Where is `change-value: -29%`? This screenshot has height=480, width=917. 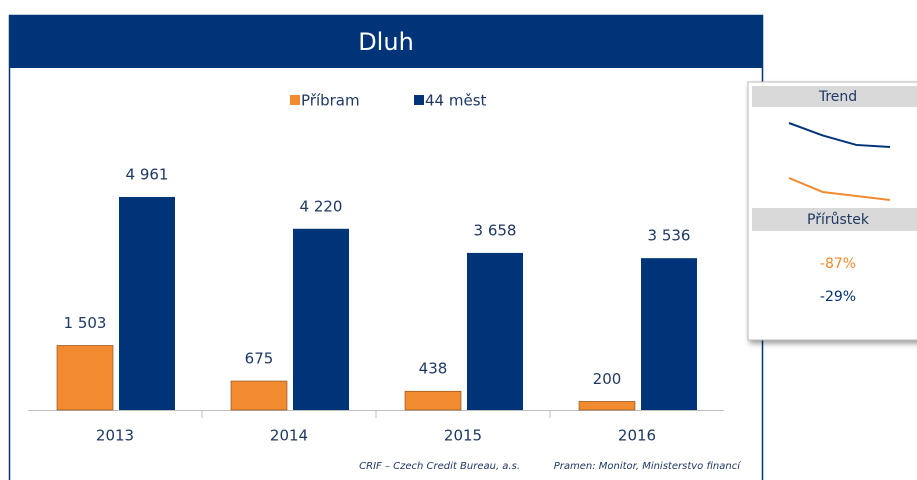 change-value: -29% is located at coordinates (838, 297).